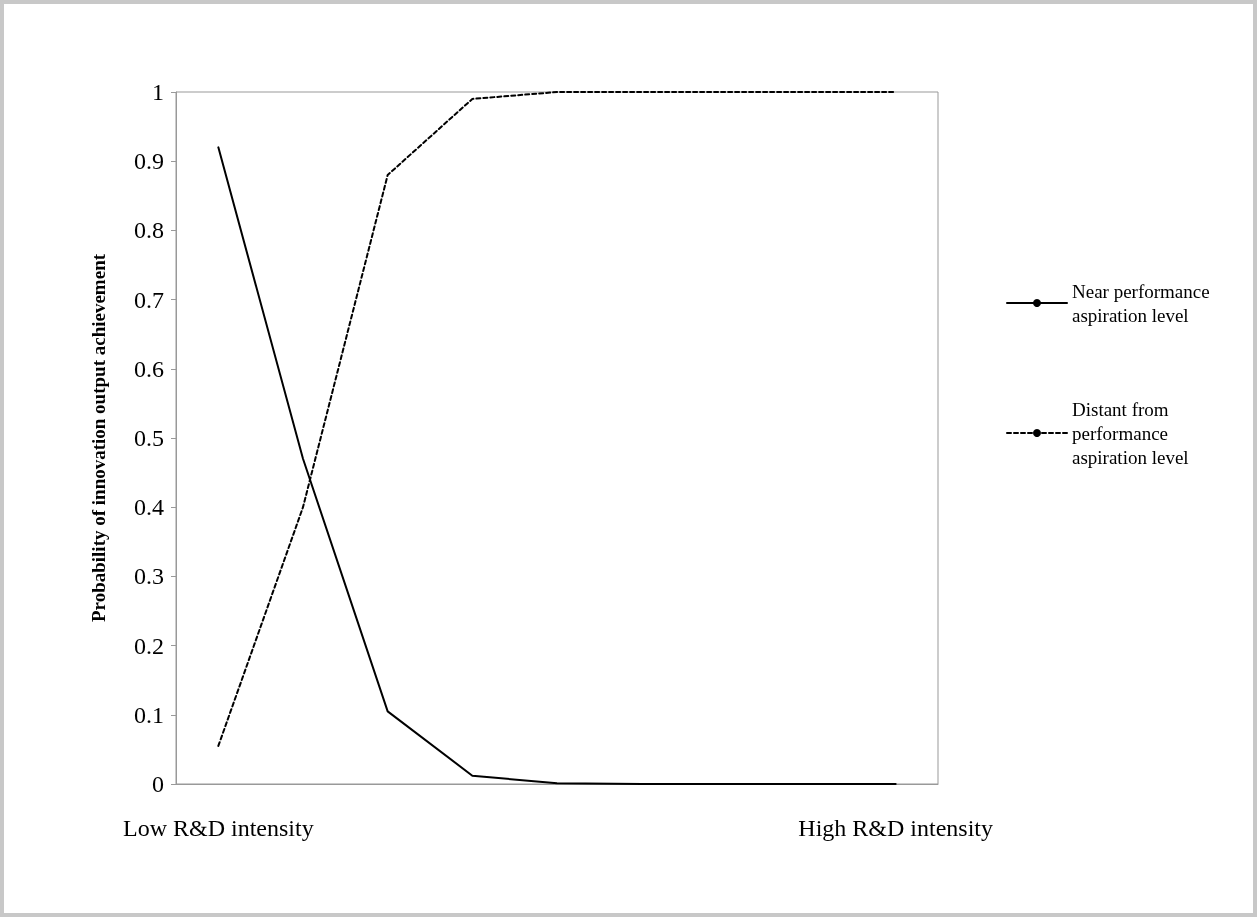  I want to click on y-tick-label: 0.8, so click(149, 230).